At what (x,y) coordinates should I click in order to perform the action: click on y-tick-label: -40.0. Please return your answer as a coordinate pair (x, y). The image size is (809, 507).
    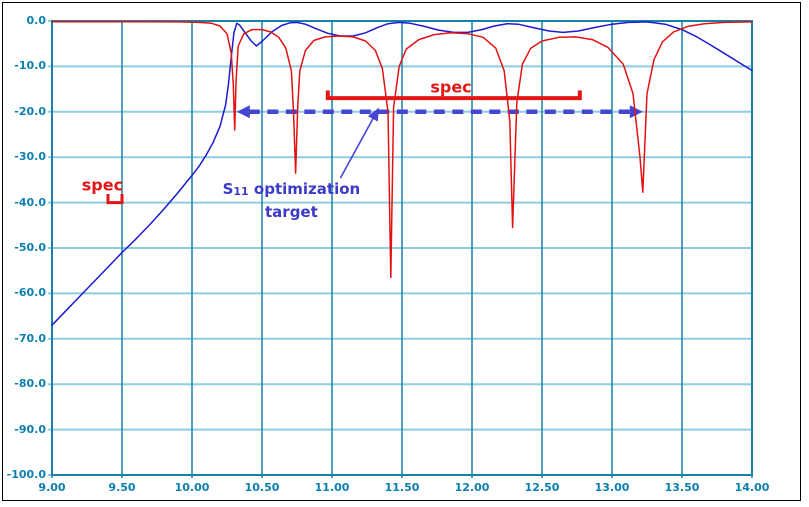
    Looking at the image, I should click on (30, 202).